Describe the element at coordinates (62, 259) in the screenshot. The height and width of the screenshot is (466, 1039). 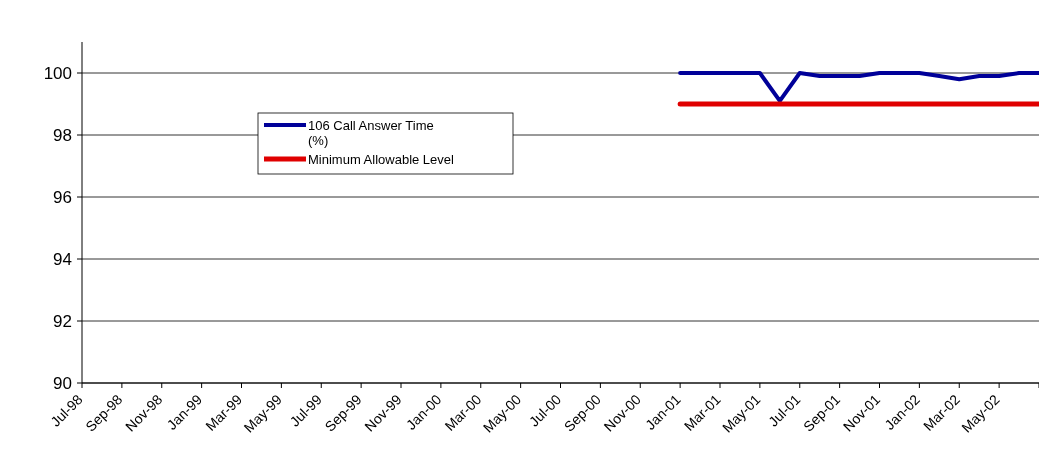
I see `y-tick-label: 94` at that location.